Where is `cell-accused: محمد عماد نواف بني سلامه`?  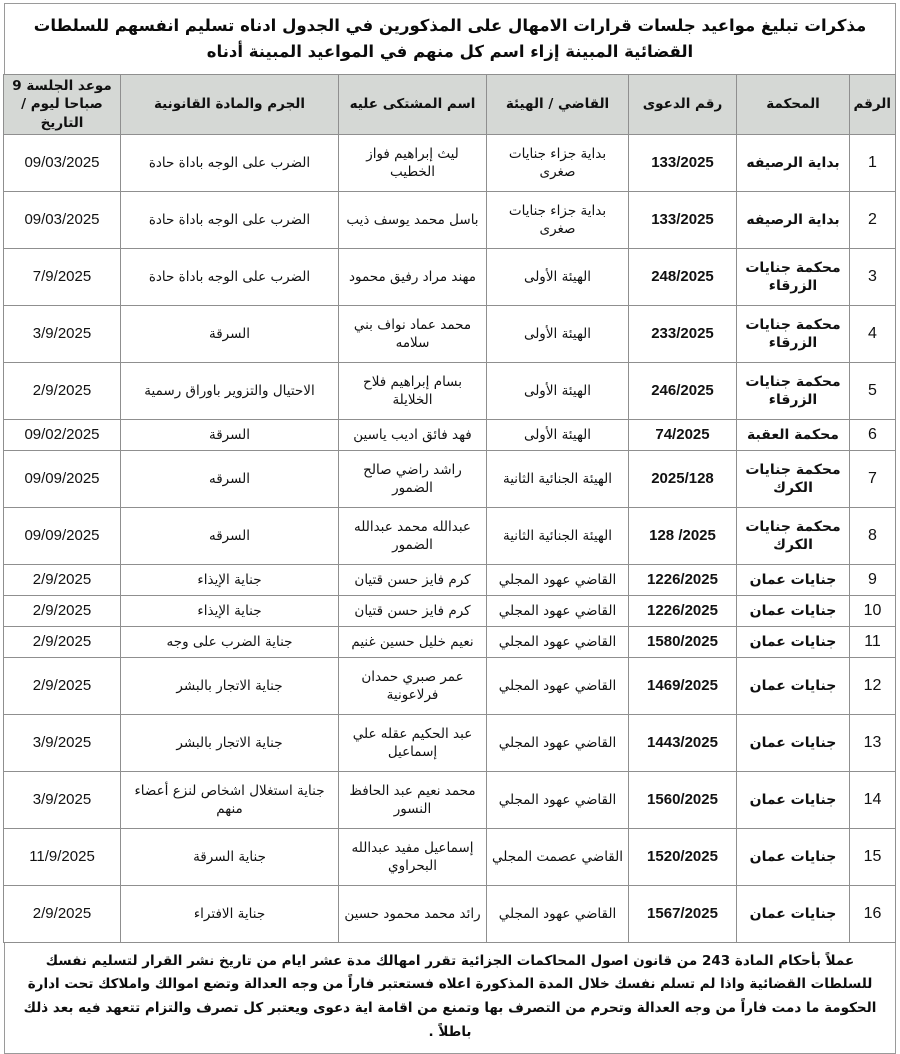 cell-accused: محمد عماد نواف بني سلامه is located at coordinates (412, 333).